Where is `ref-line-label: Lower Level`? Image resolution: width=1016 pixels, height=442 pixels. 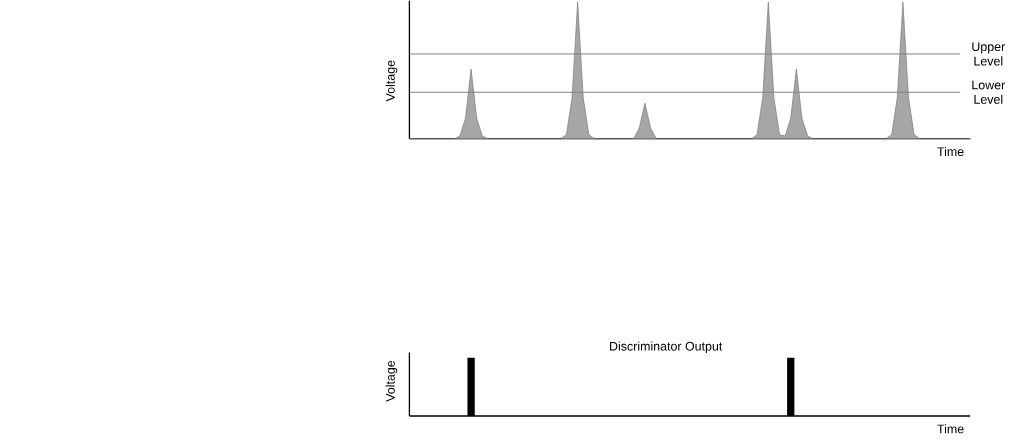 ref-line-label: Lower Level is located at coordinates (989, 92).